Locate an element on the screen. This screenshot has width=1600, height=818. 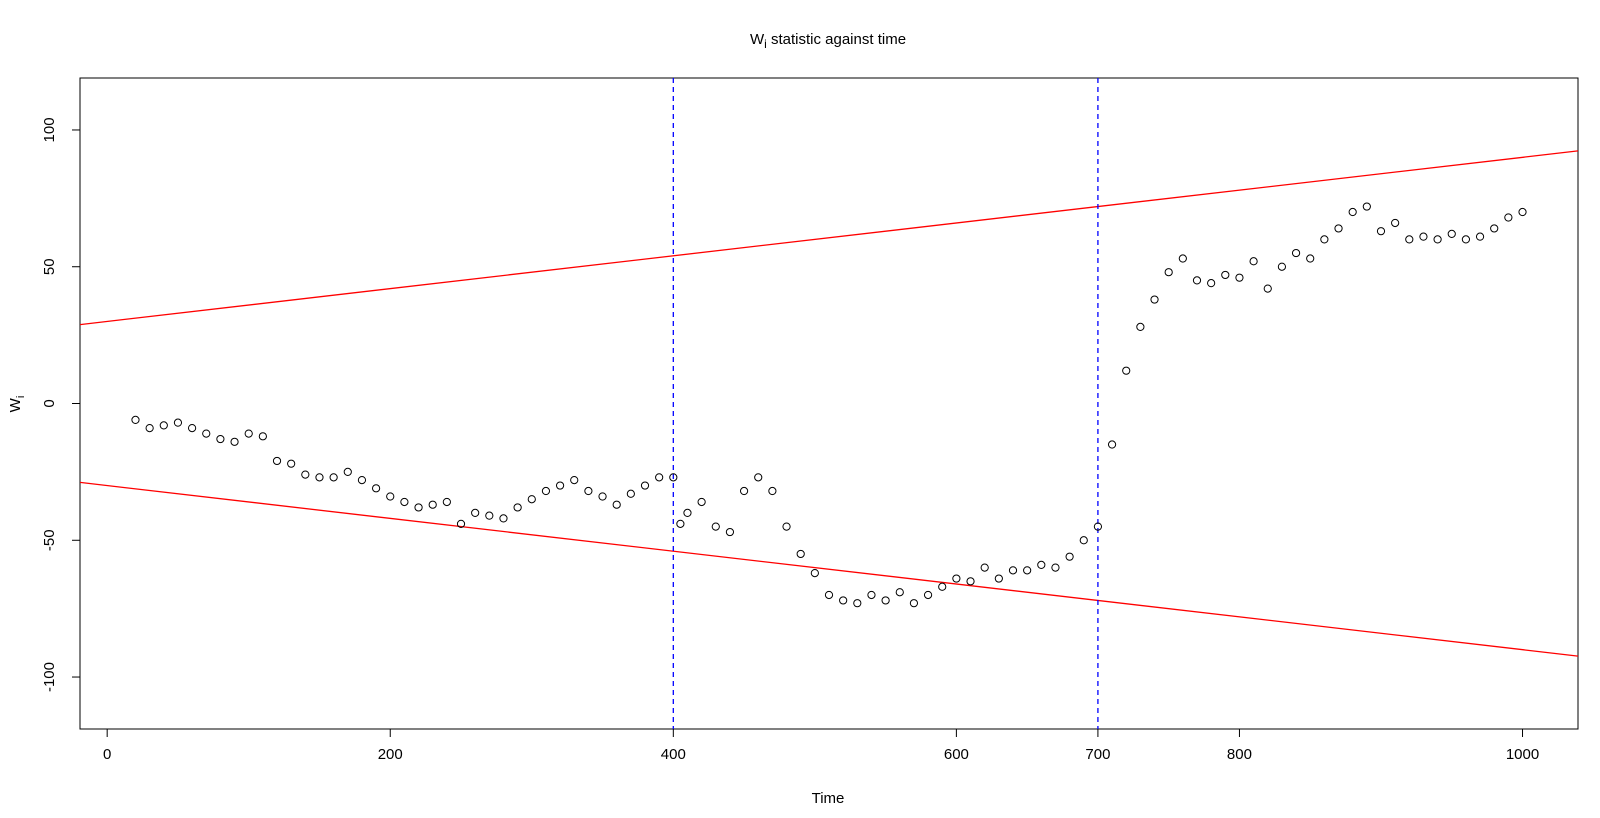
ylabel-base: W is located at coordinates (15, 404).